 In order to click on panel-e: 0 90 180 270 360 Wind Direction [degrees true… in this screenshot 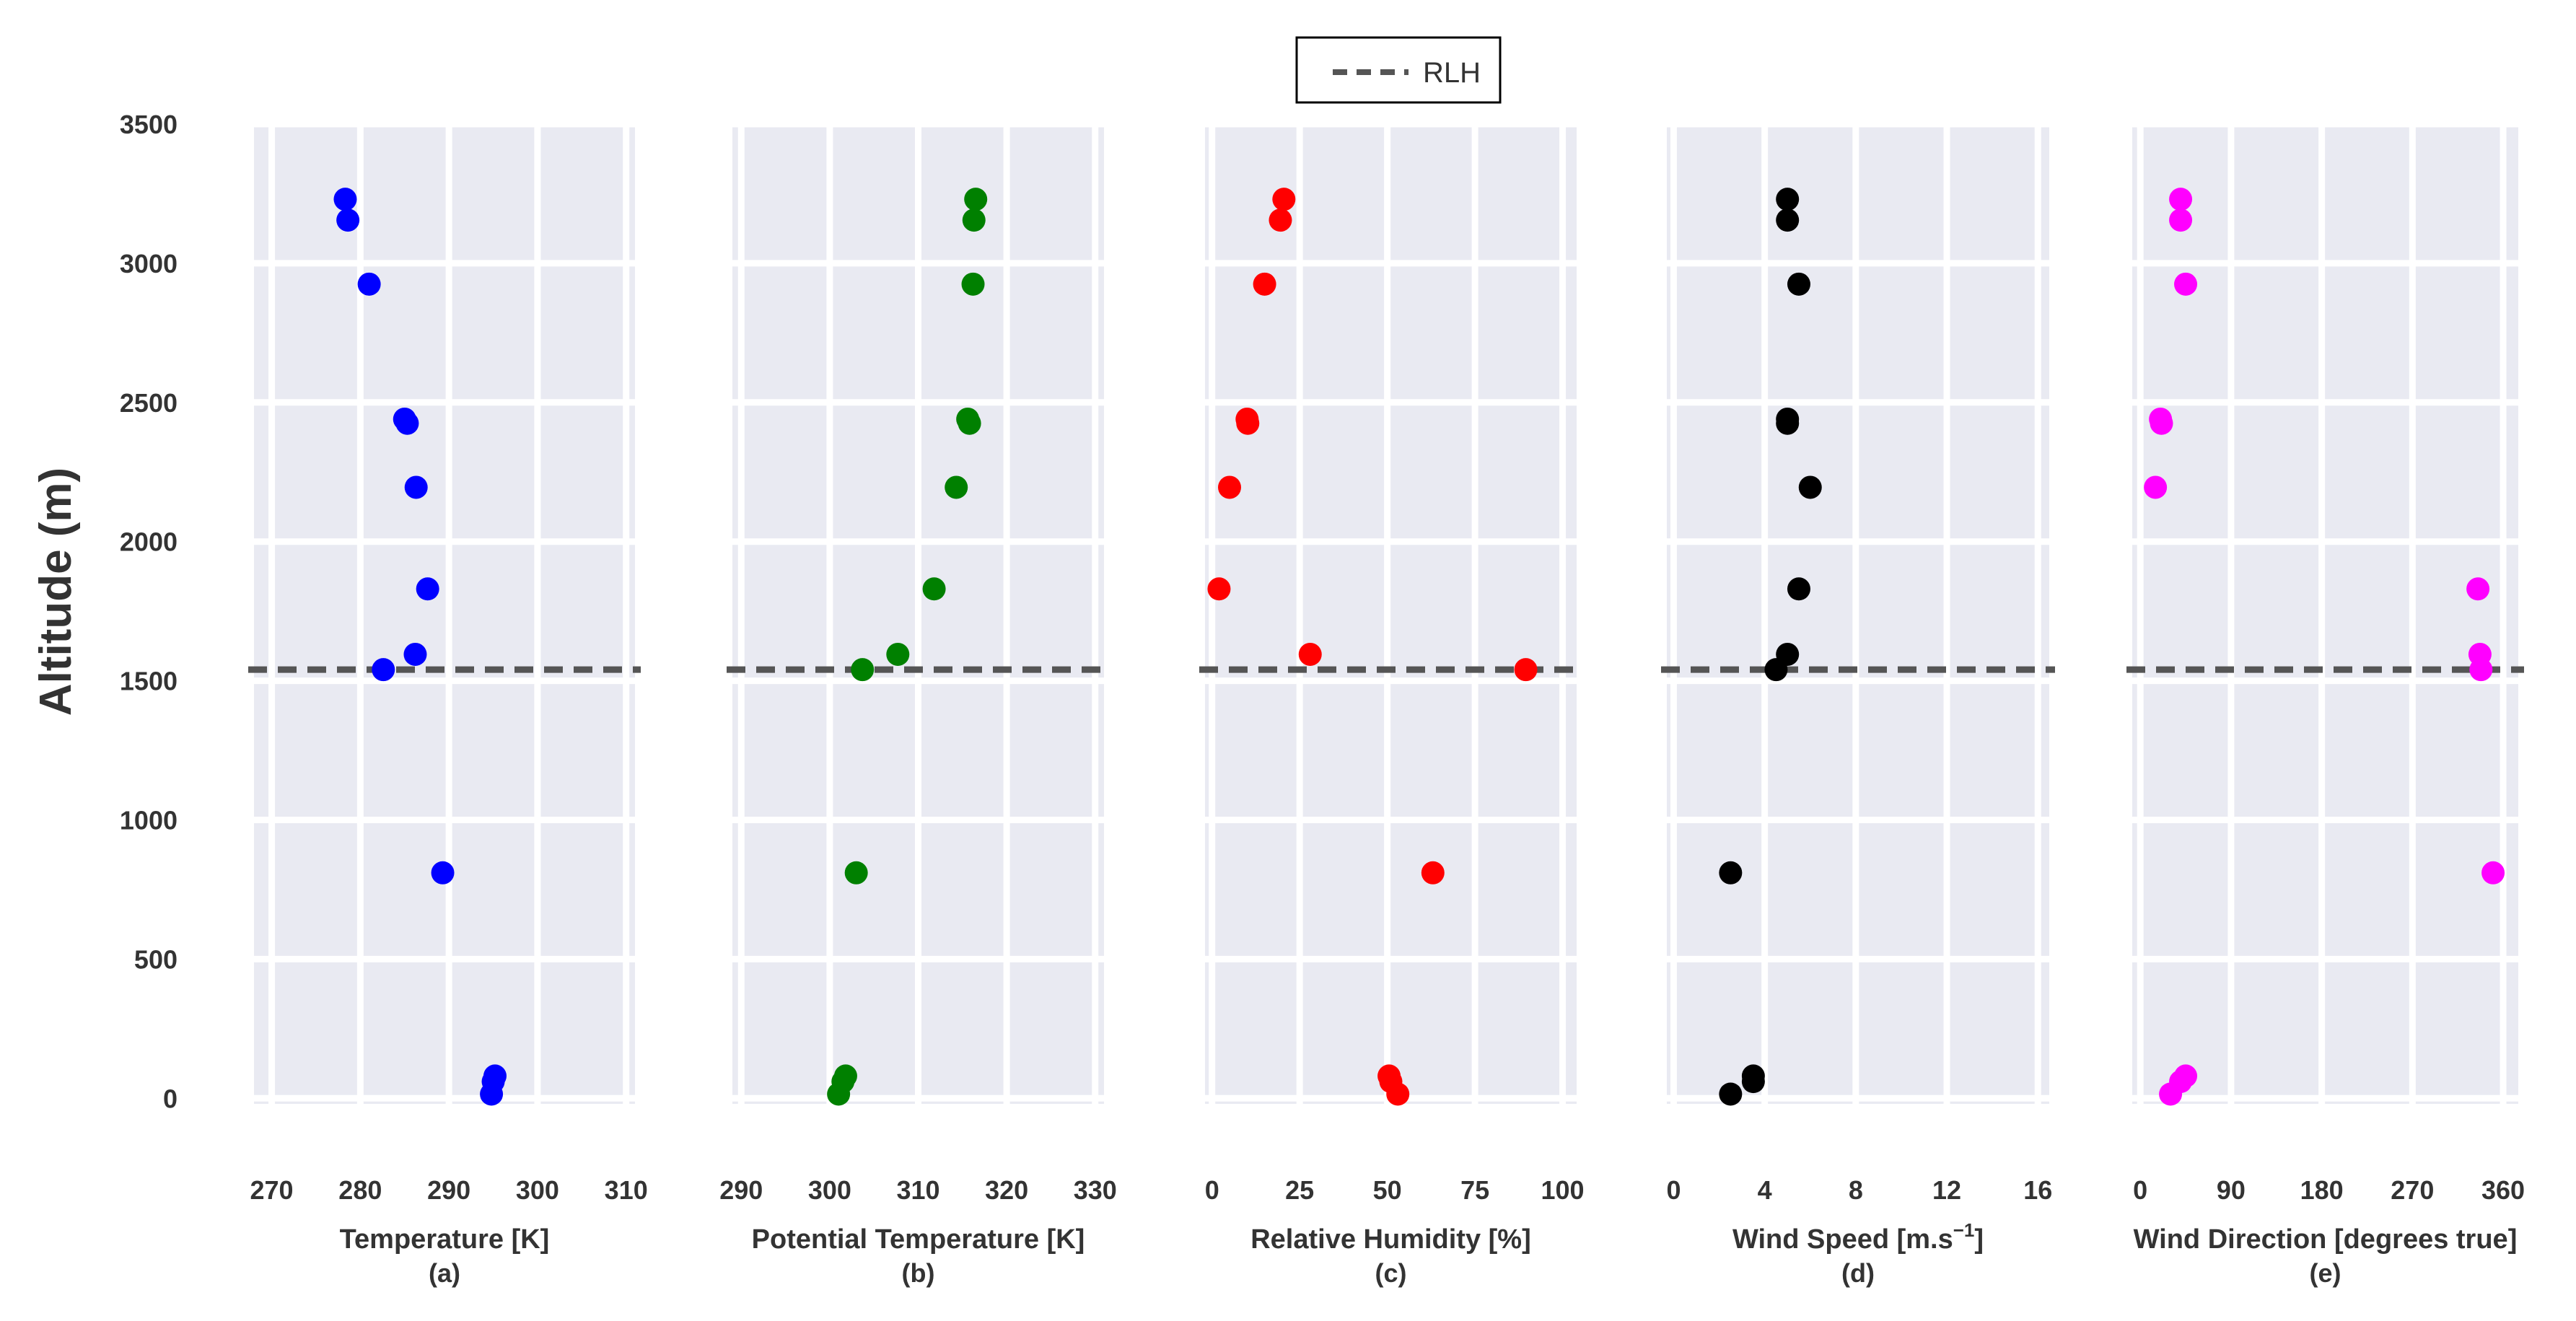, I will do `click(2325, 704)`.